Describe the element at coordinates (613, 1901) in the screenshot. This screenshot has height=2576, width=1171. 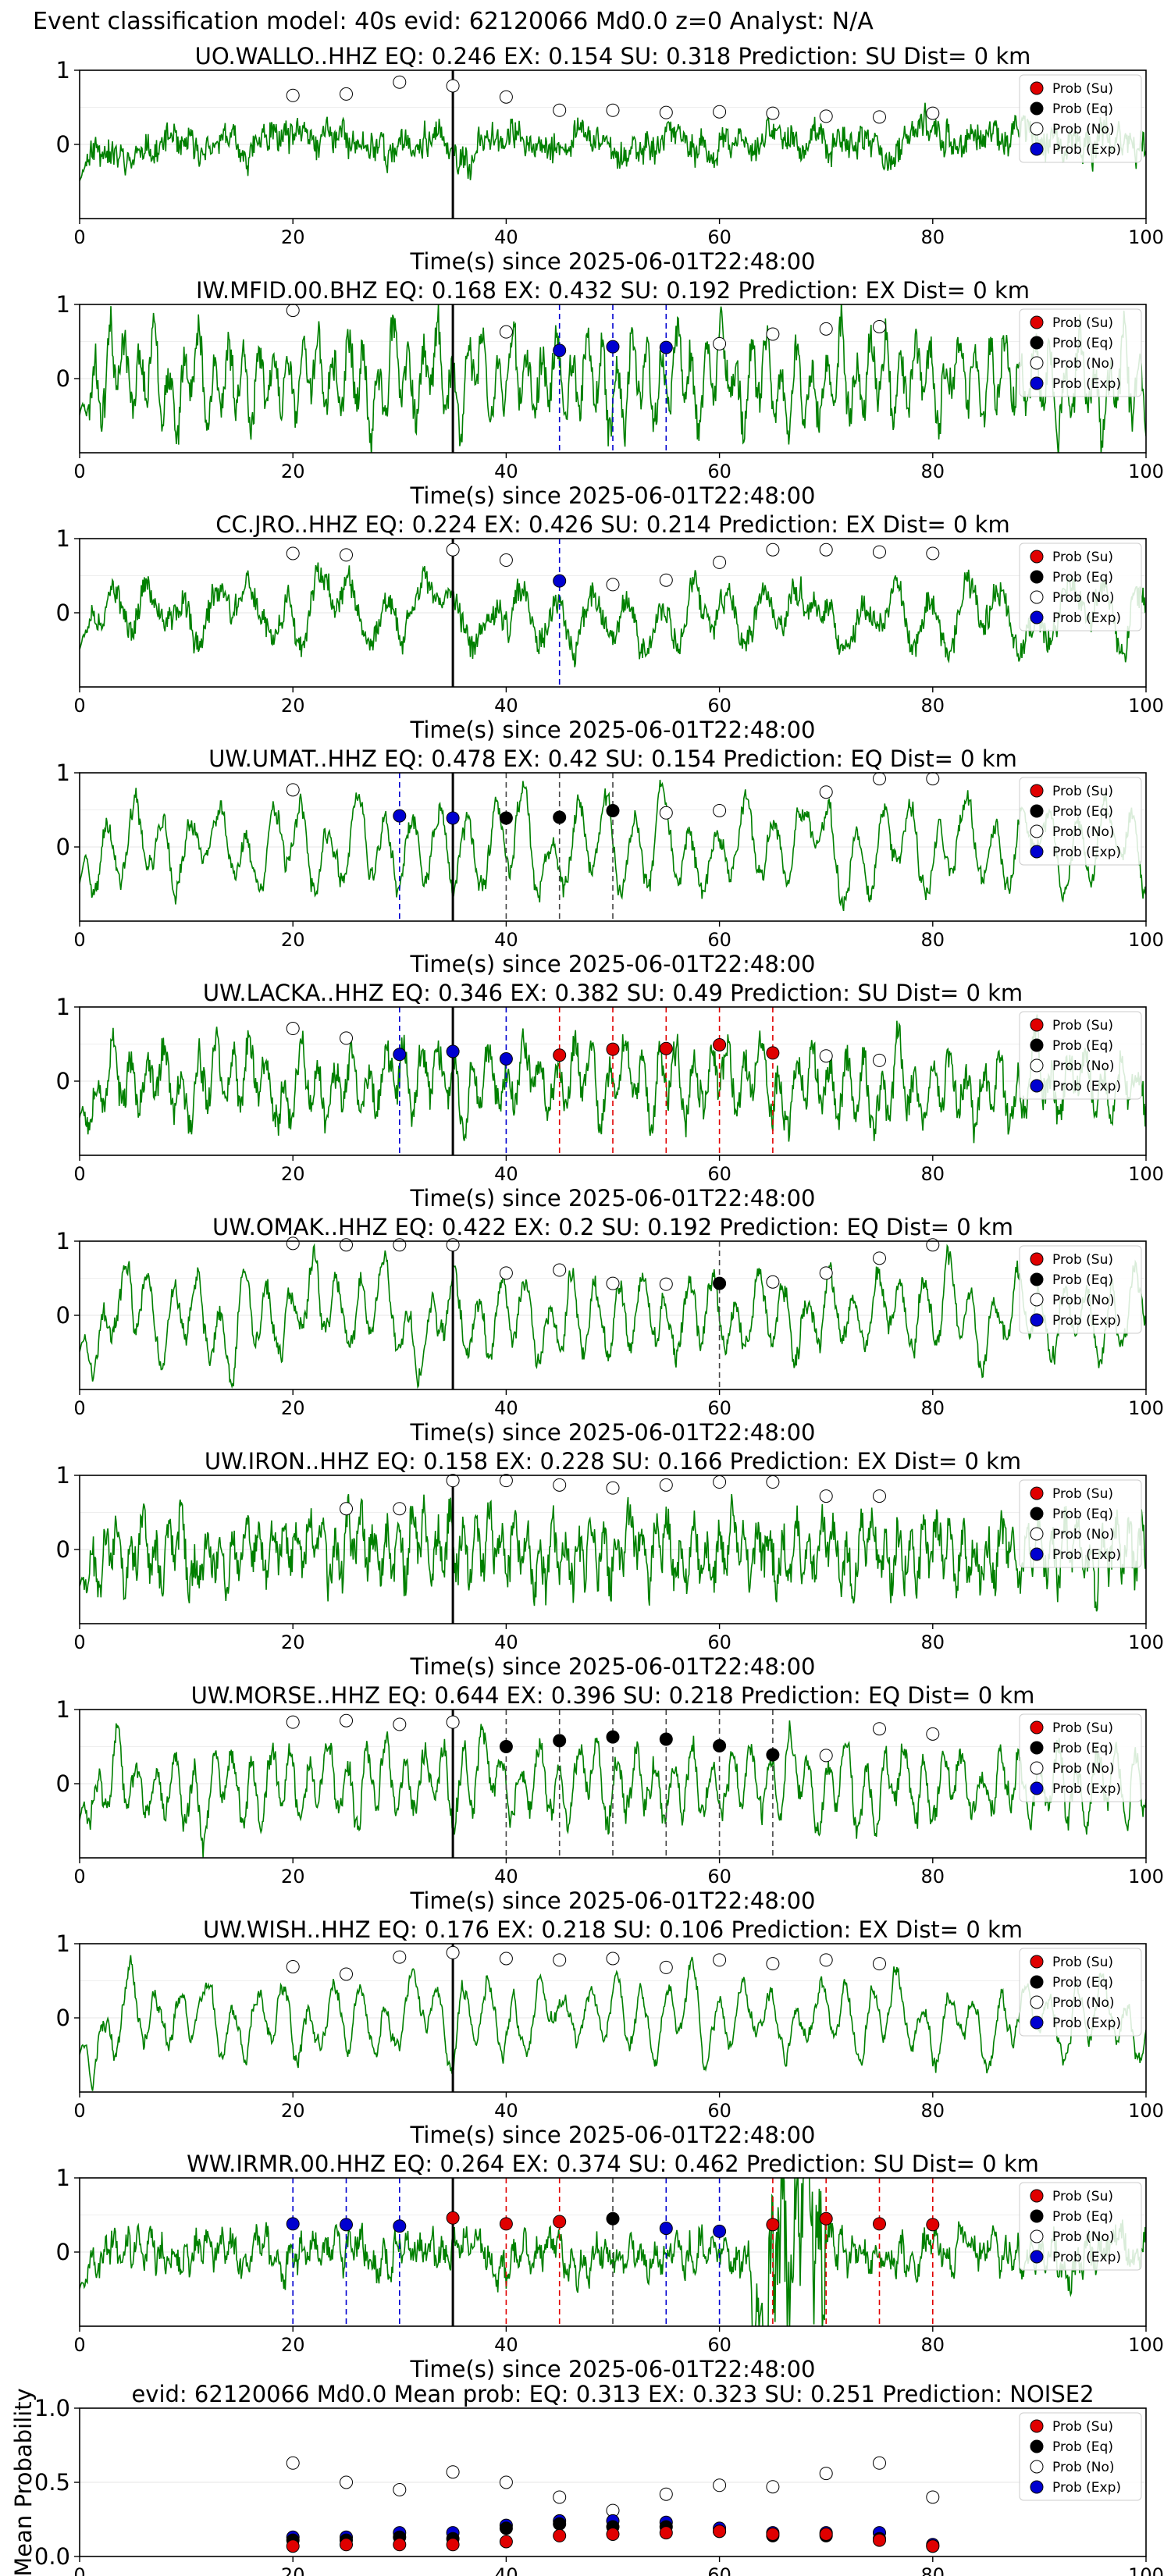
I see `x-axis-label: Time(s) since 2025-06-01T22:48:00` at that location.